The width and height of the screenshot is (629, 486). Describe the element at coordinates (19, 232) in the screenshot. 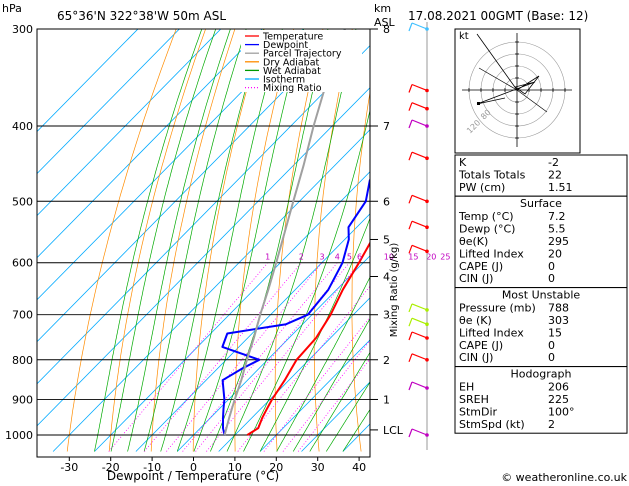

I see `pressure-tick-labels: 300 400 500 600 700 800 900 1000` at that location.